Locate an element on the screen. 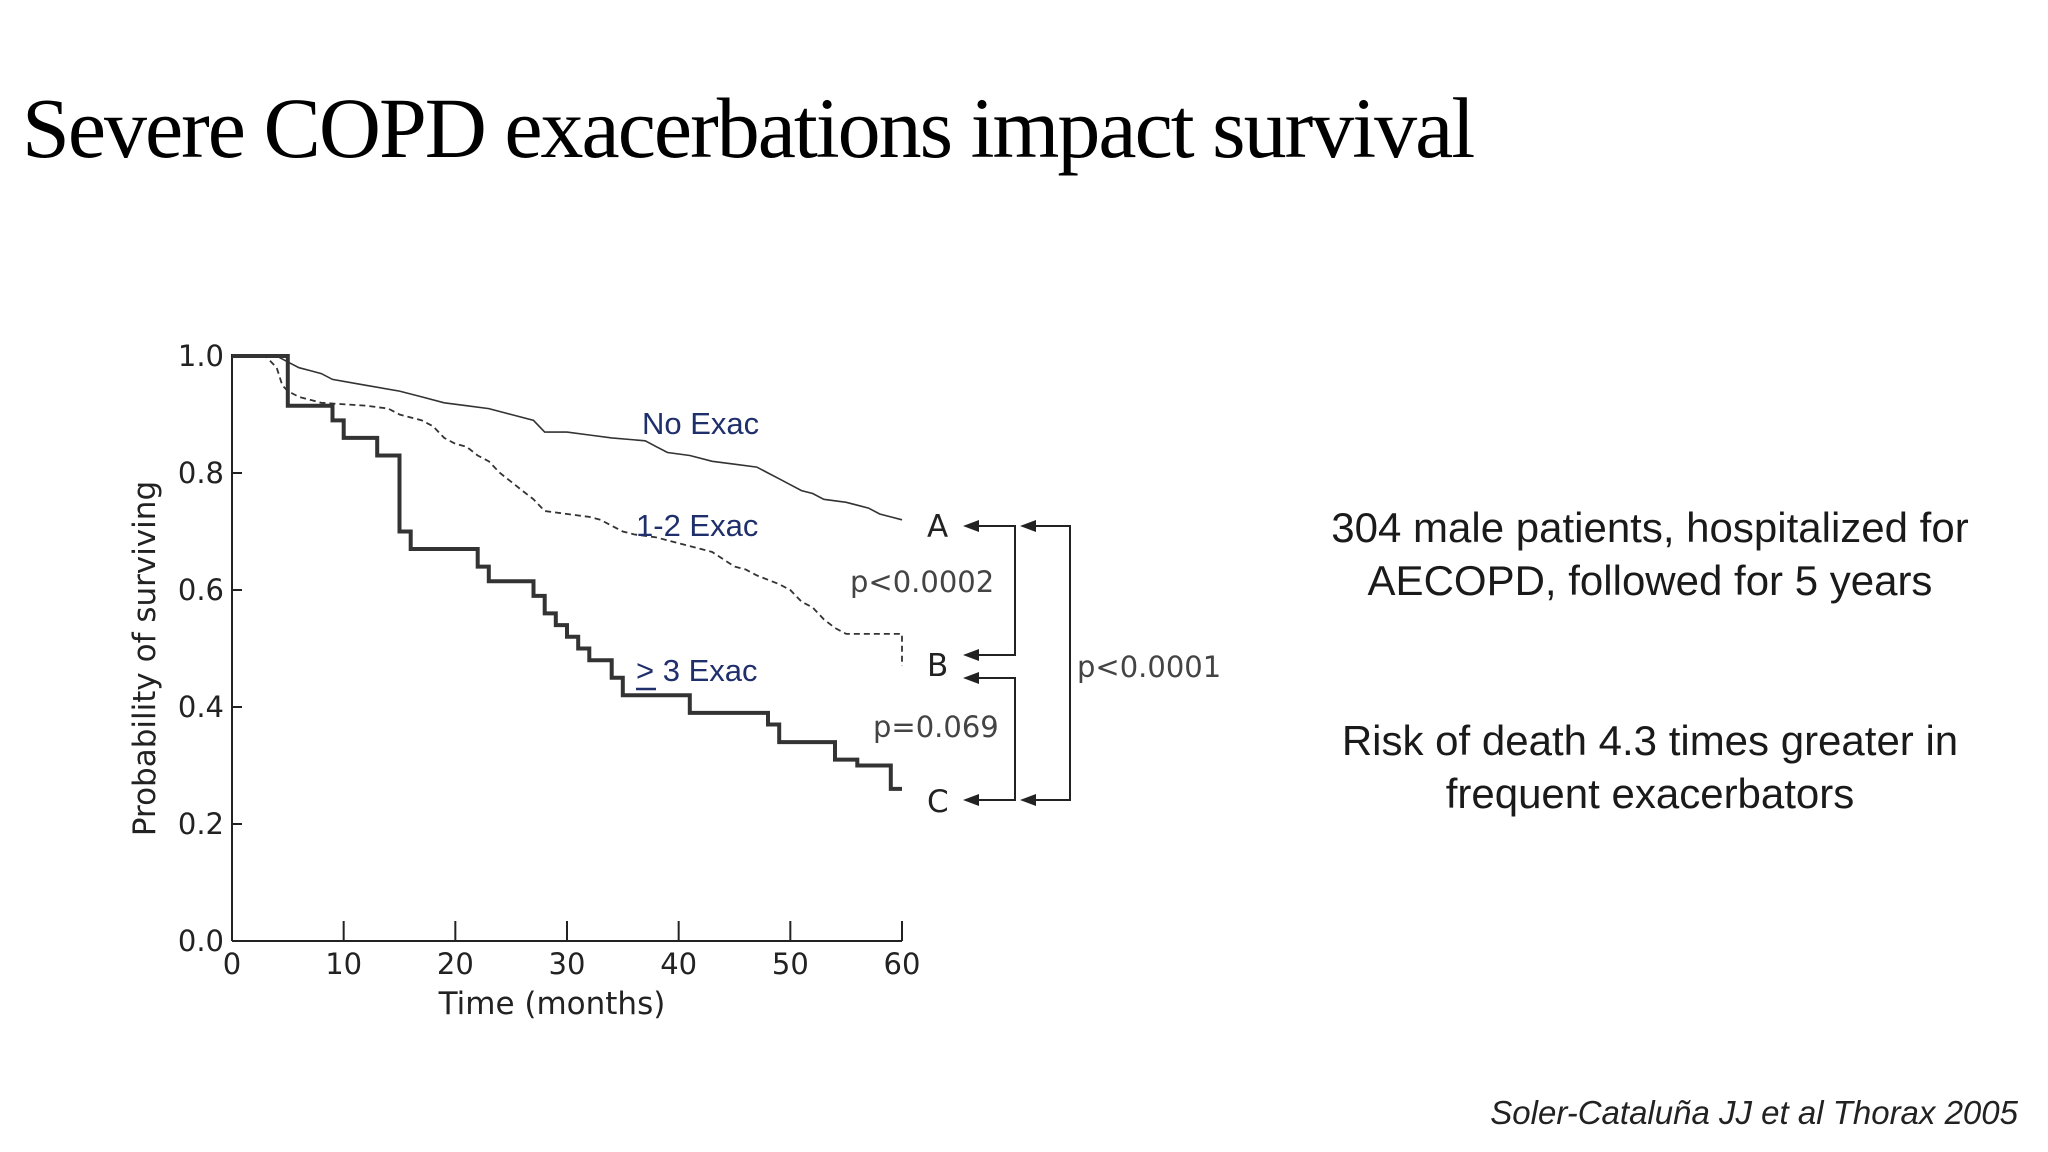 The image size is (2048, 1152). y-tick-label: 0.0 is located at coordinates (201, 941).